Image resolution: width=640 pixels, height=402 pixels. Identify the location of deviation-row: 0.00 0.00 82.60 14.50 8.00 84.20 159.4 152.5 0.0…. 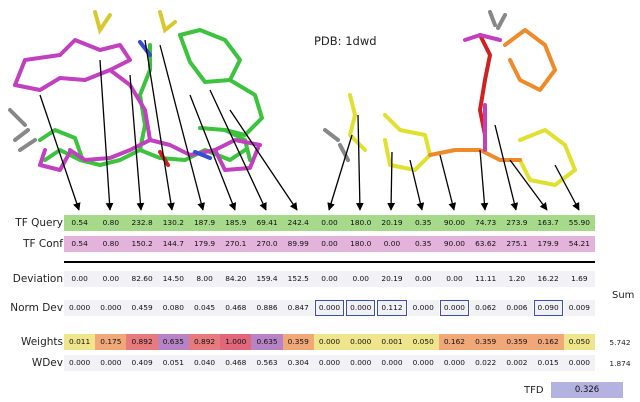
(329, 279).